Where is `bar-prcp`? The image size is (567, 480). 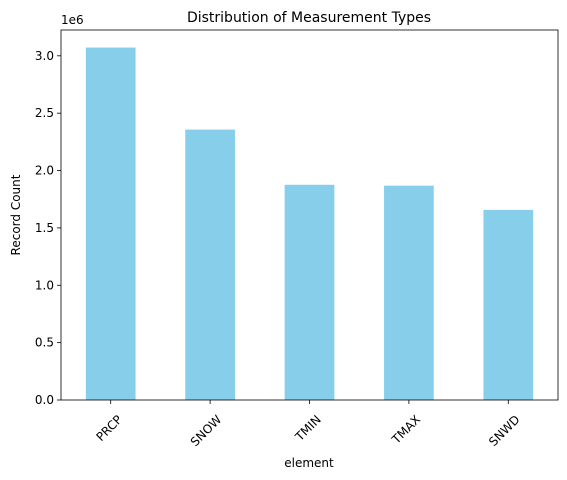
bar-prcp is located at coordinates (110, 223).